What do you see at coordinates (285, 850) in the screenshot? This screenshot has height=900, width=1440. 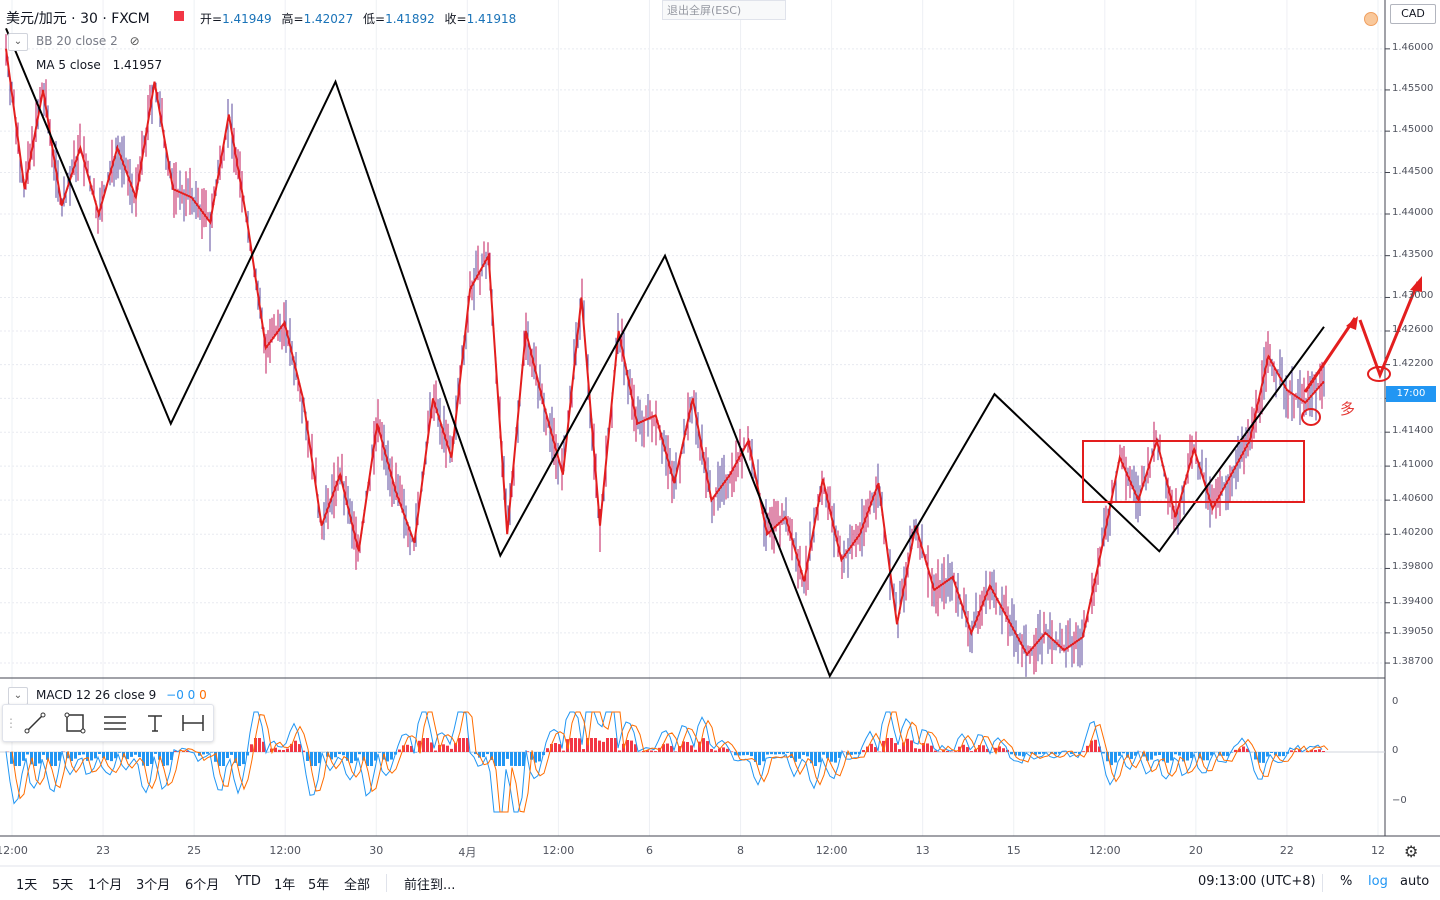 I see `time-tick-label: 12:00` at bounding box center [285, 850].